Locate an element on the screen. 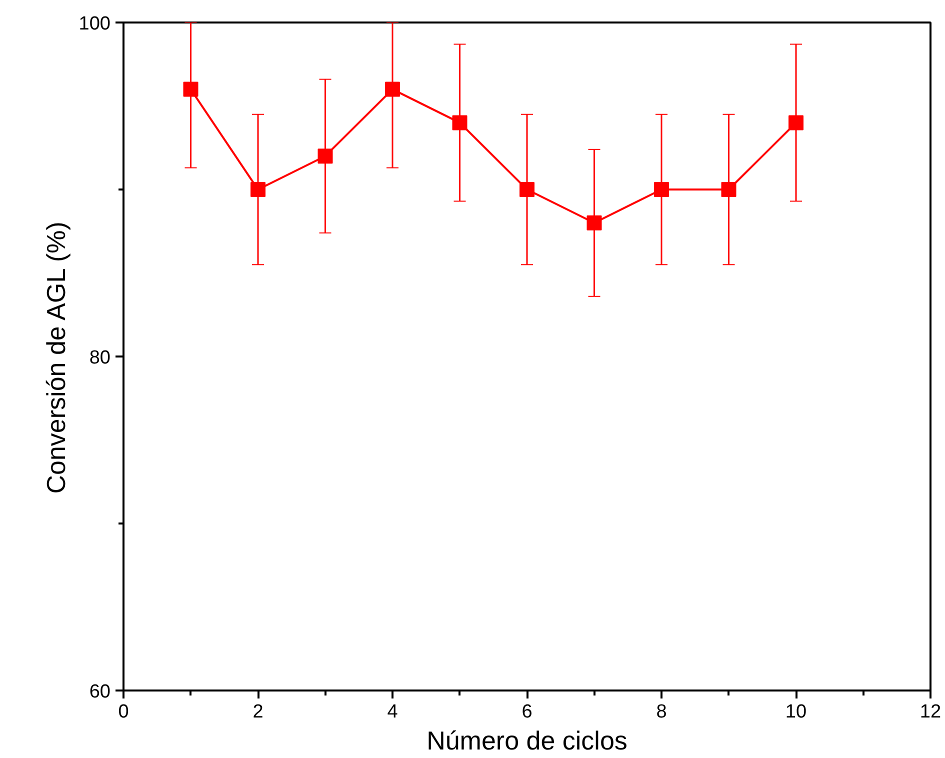 Image resolution: width=945 pixels, height=758 pixels. x-tick-label: 6 is located at coordinates (527, 712).